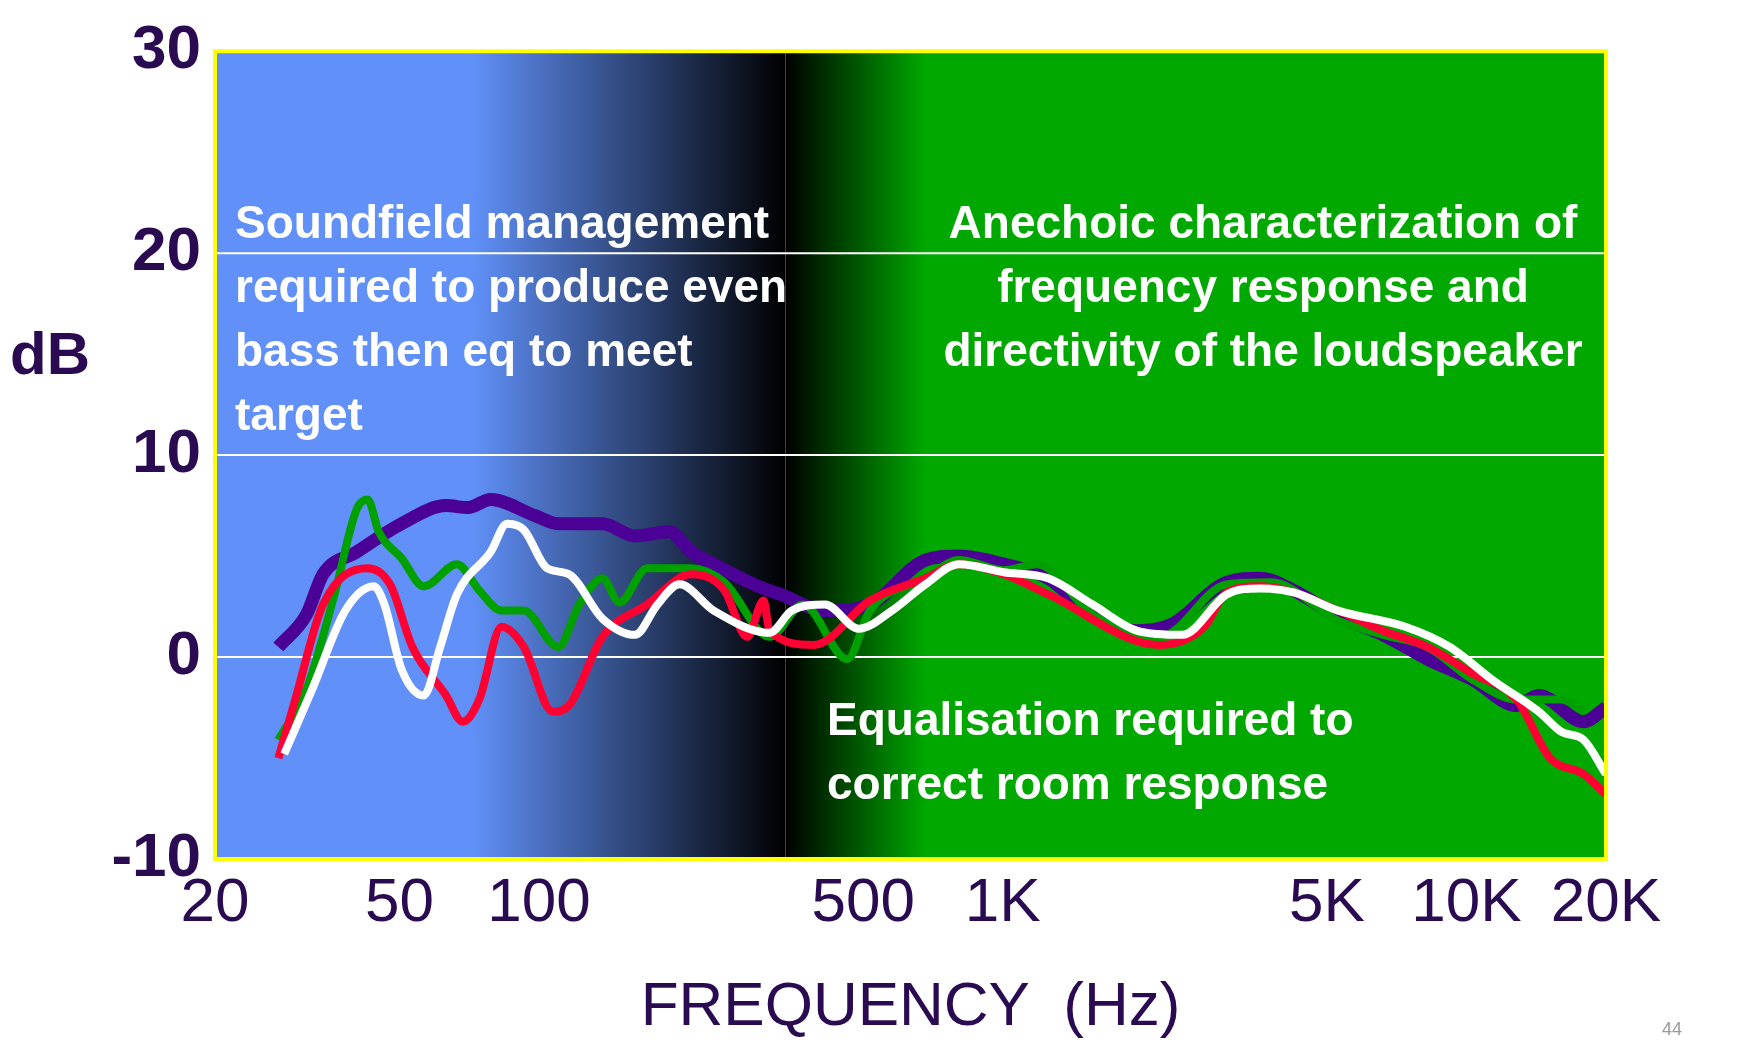 The width and height of the screenshot is (1749, 1045). What do you see at coordinates (399, 900) in the screenshot?
I see `x-tick-label: 50` at bounding box center [399, 900].